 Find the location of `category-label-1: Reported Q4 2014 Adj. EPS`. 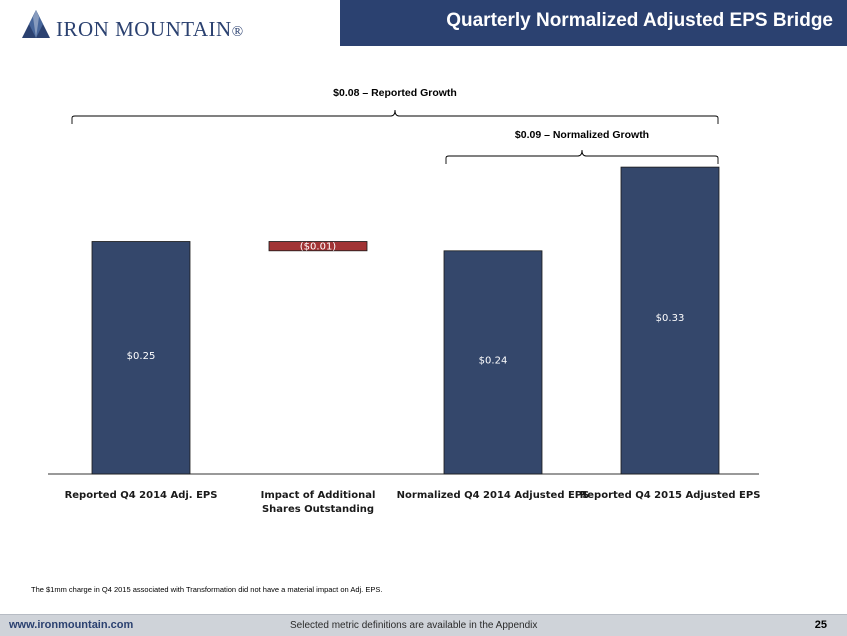

category-label-1: Reported Q4 2014 Adj. EPS is located at coordinates (141, 495).